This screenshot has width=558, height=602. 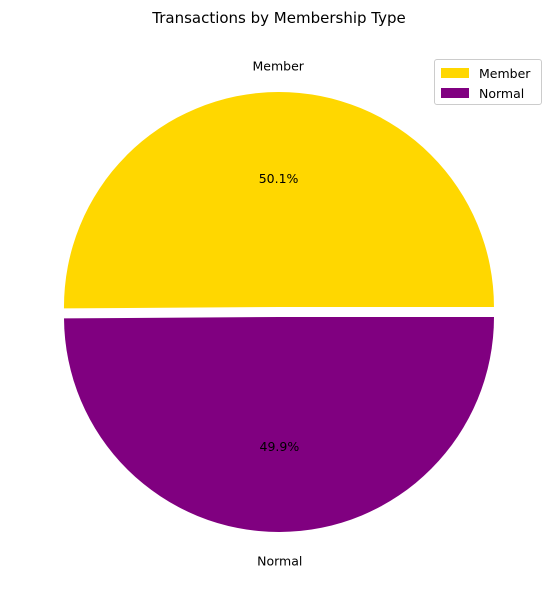 I want to click on legend-swatch-normal, so click(x=455, y=93).